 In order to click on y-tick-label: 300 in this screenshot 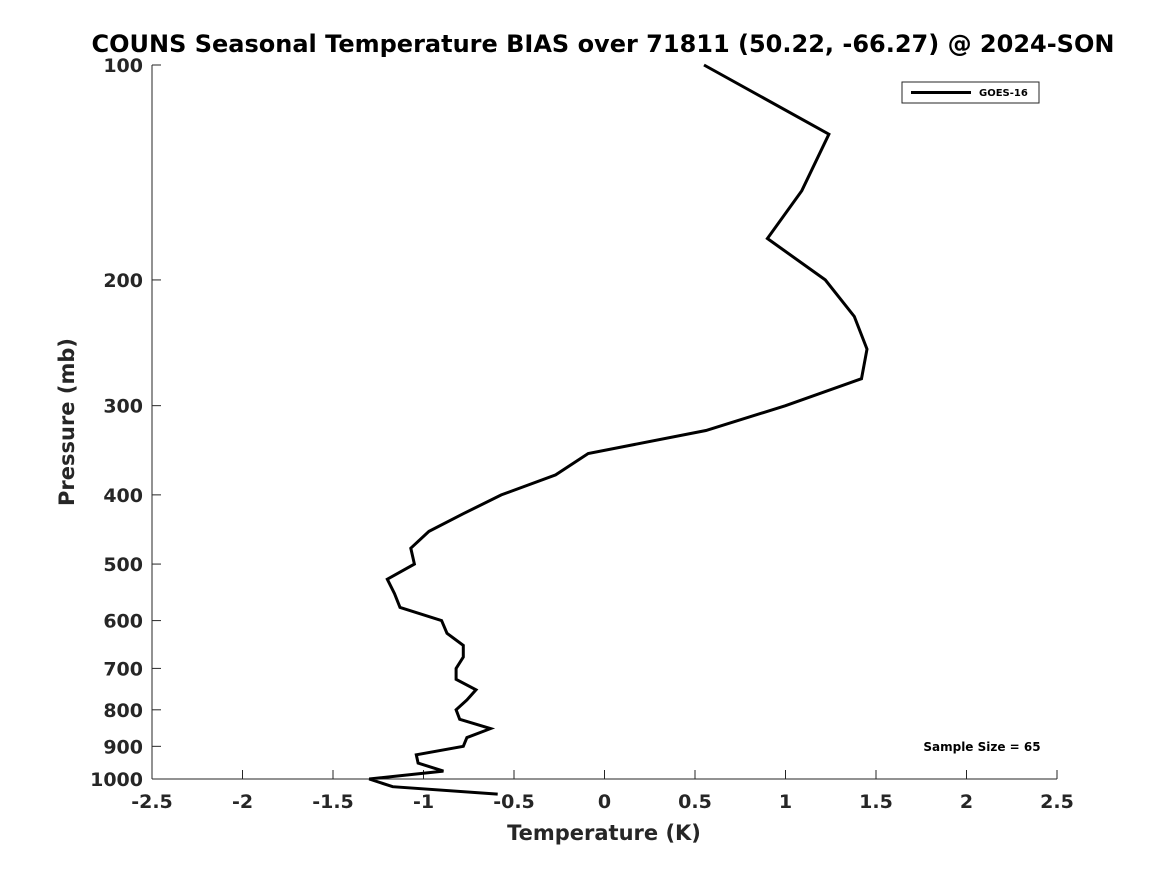, I will do `click(123, 407)`.